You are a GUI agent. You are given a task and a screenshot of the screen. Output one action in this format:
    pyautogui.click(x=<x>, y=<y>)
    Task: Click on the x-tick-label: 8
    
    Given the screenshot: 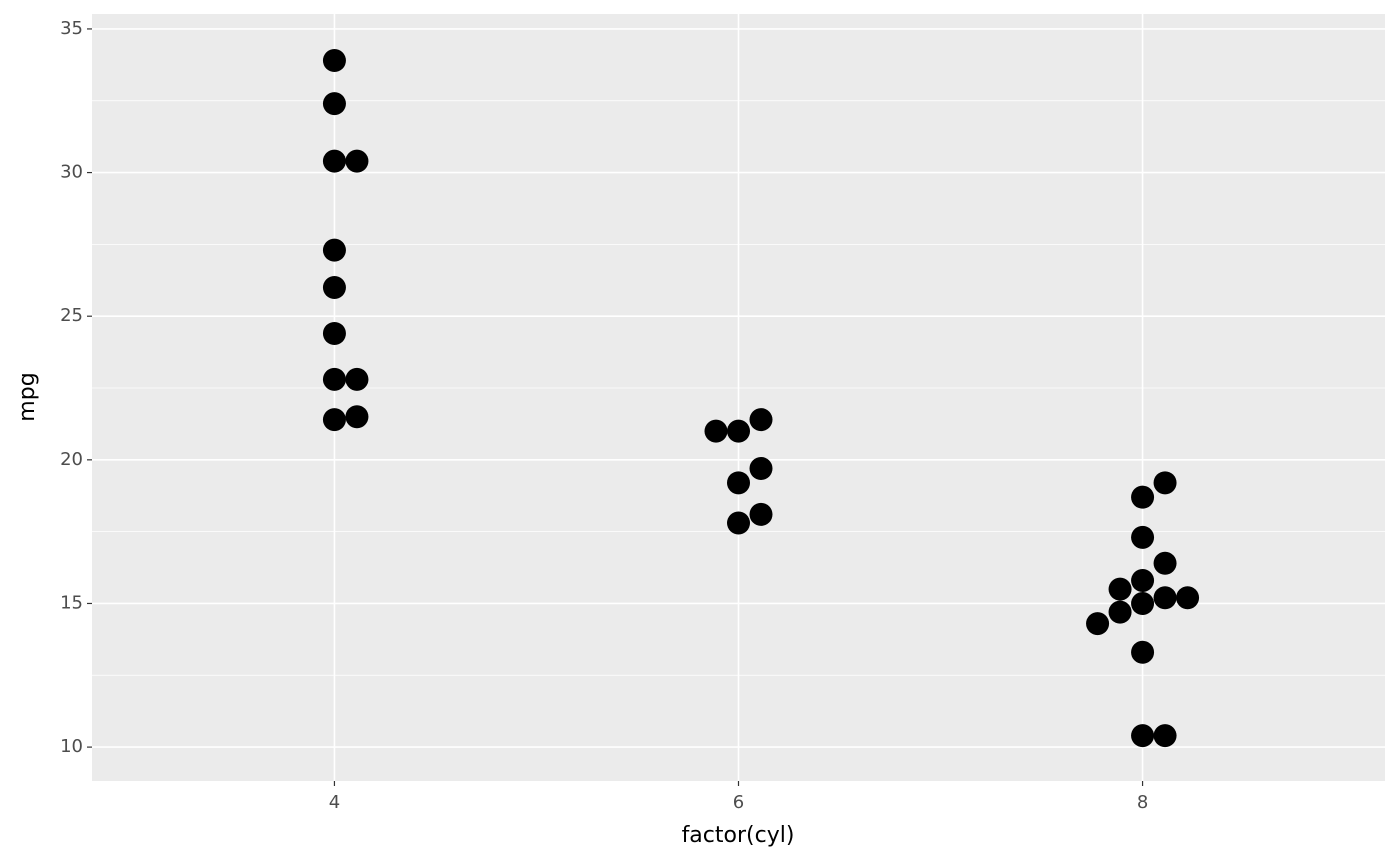 What is the action you would take?
    pyautogui.click(x=1142, y=802)
    